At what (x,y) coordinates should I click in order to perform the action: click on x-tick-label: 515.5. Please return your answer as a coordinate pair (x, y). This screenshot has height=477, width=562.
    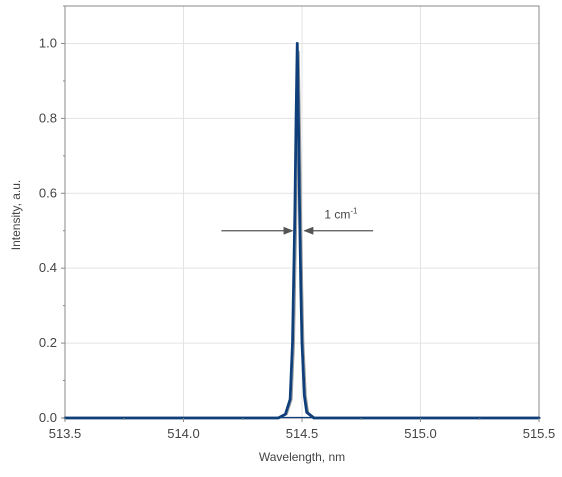
    Looking at the image, I should click on (539, 433).